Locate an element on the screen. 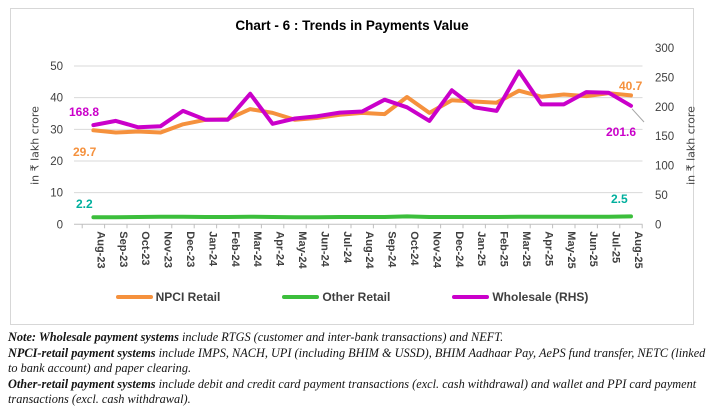 The width and height of the screenshot is (724, 411). x-axis-month-label: Aug-23 is located at coordinates (100, 249).